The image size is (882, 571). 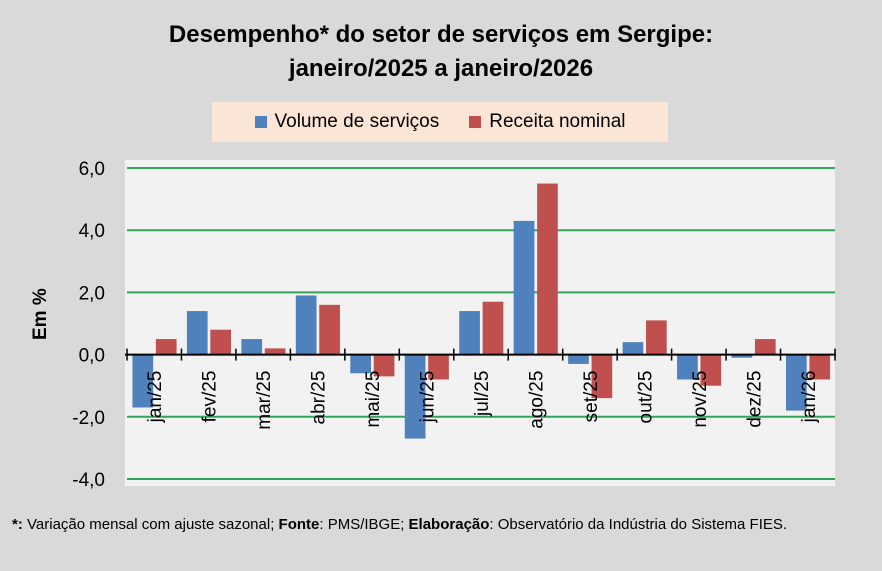 I want to click on footnote-star: *:, so click(x=17, y=524).